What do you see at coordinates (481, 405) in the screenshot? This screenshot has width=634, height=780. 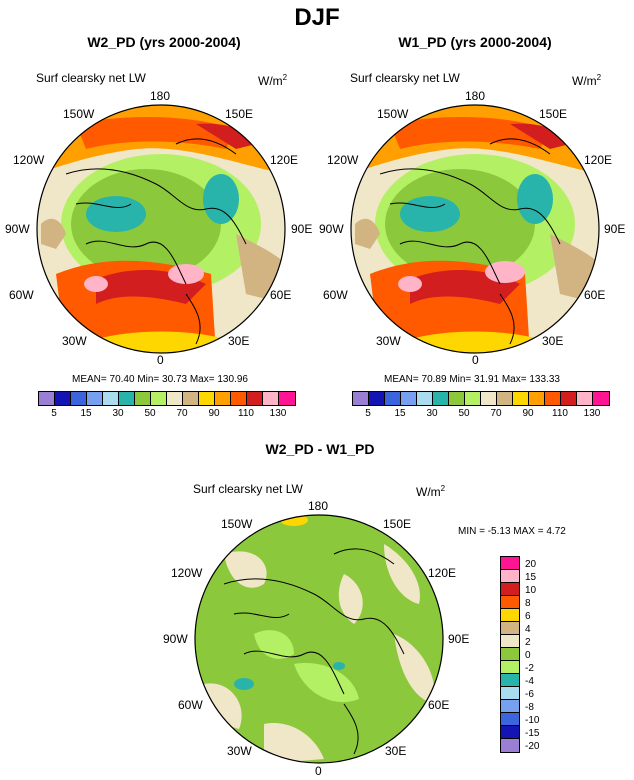 I see `panel-2-colorbar: 5 15 30 50 70 90 110 130` at bounding box center [481, 405].